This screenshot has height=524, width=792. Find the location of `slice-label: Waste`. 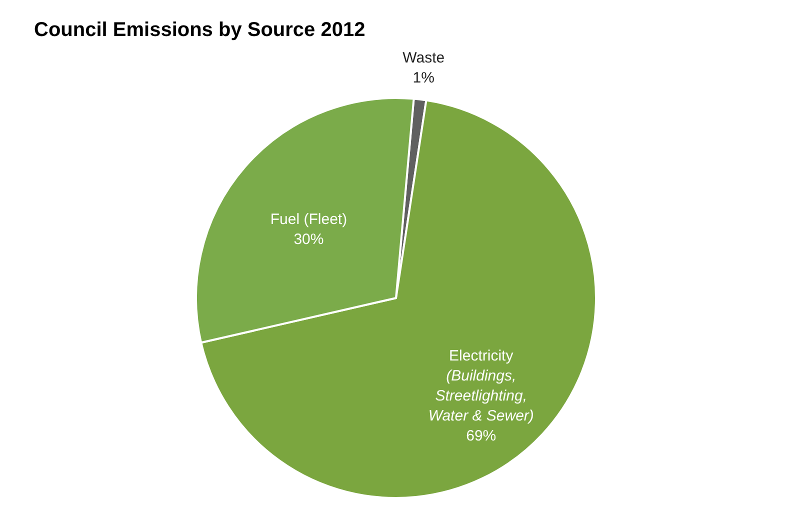

slice-label: Waste is located at coordinates (423, 58).